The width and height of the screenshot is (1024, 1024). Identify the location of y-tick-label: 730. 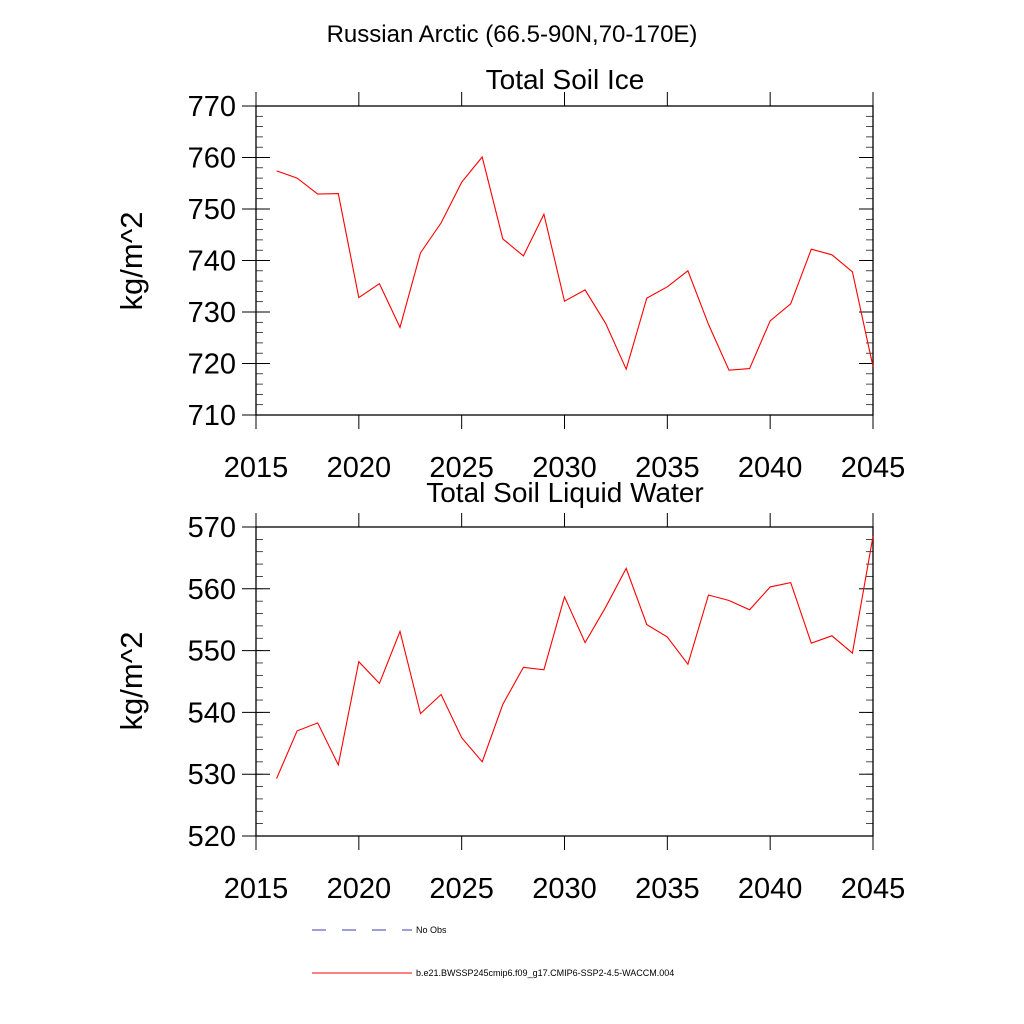
(212, 313).